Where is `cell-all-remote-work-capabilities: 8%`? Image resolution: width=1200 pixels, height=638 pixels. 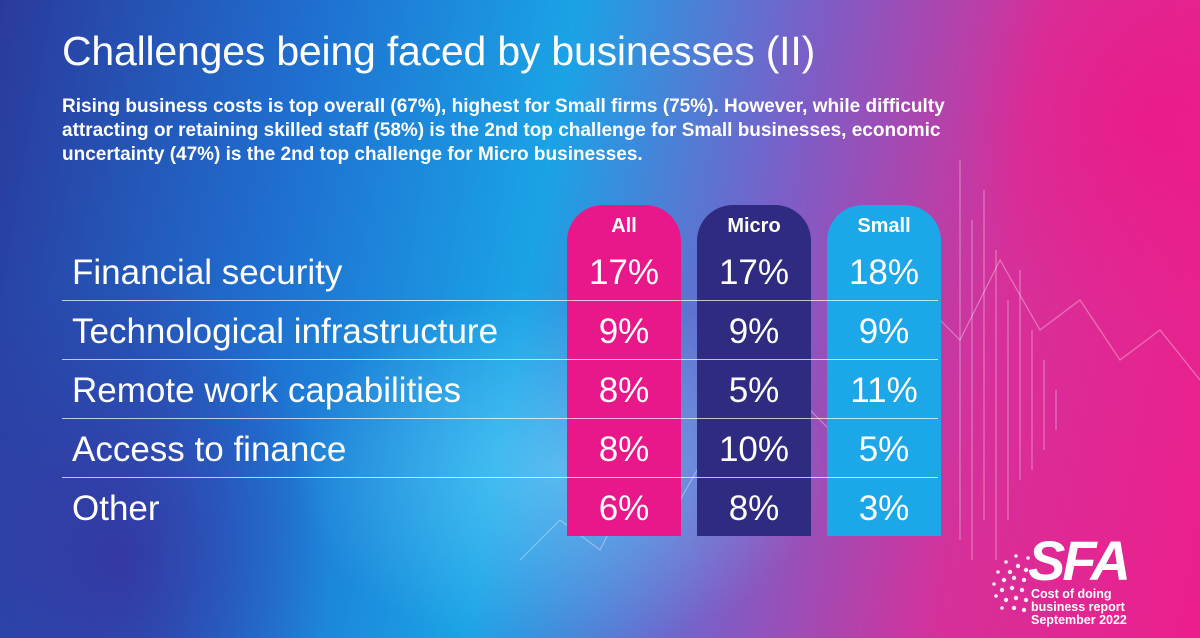 cell-all-remote-work-capabilities: 8% is located at coordinates (624, 390).